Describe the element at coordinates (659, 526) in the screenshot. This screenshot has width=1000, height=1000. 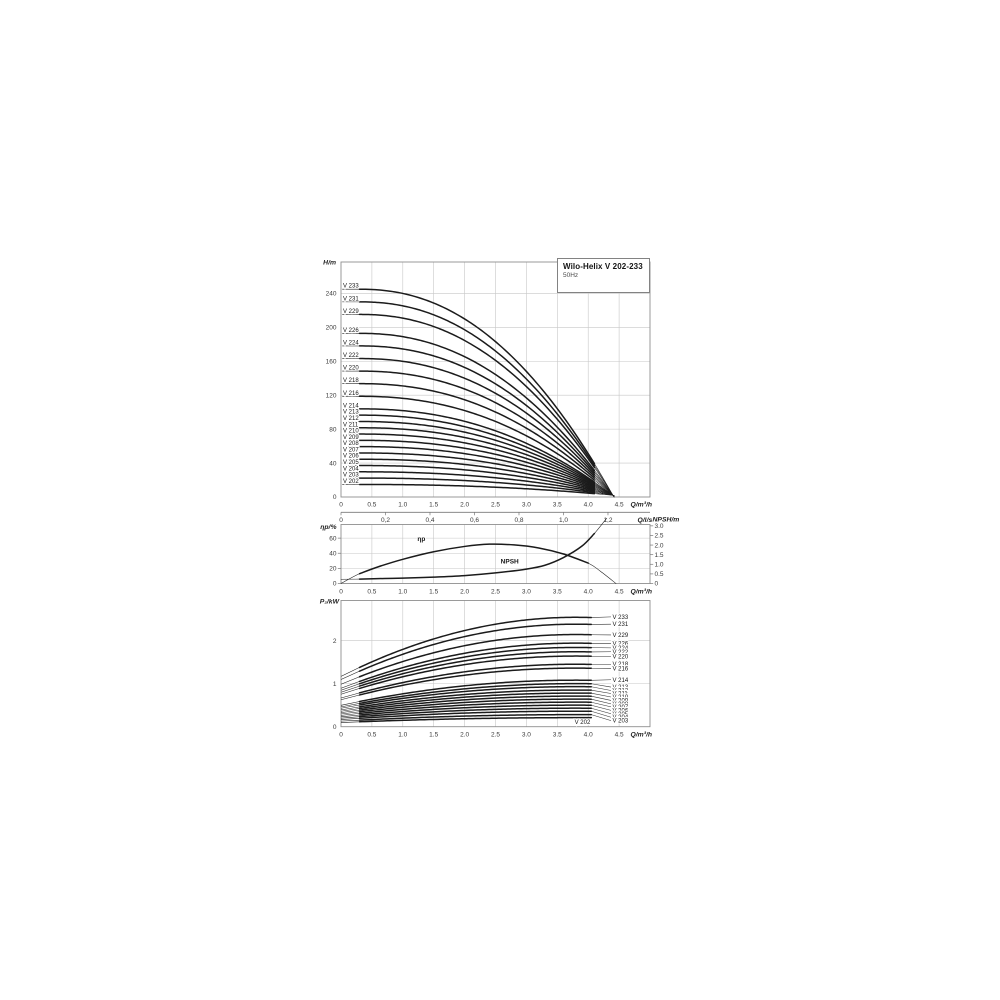
I see `y-tick-label-right: 3.0` at that location.